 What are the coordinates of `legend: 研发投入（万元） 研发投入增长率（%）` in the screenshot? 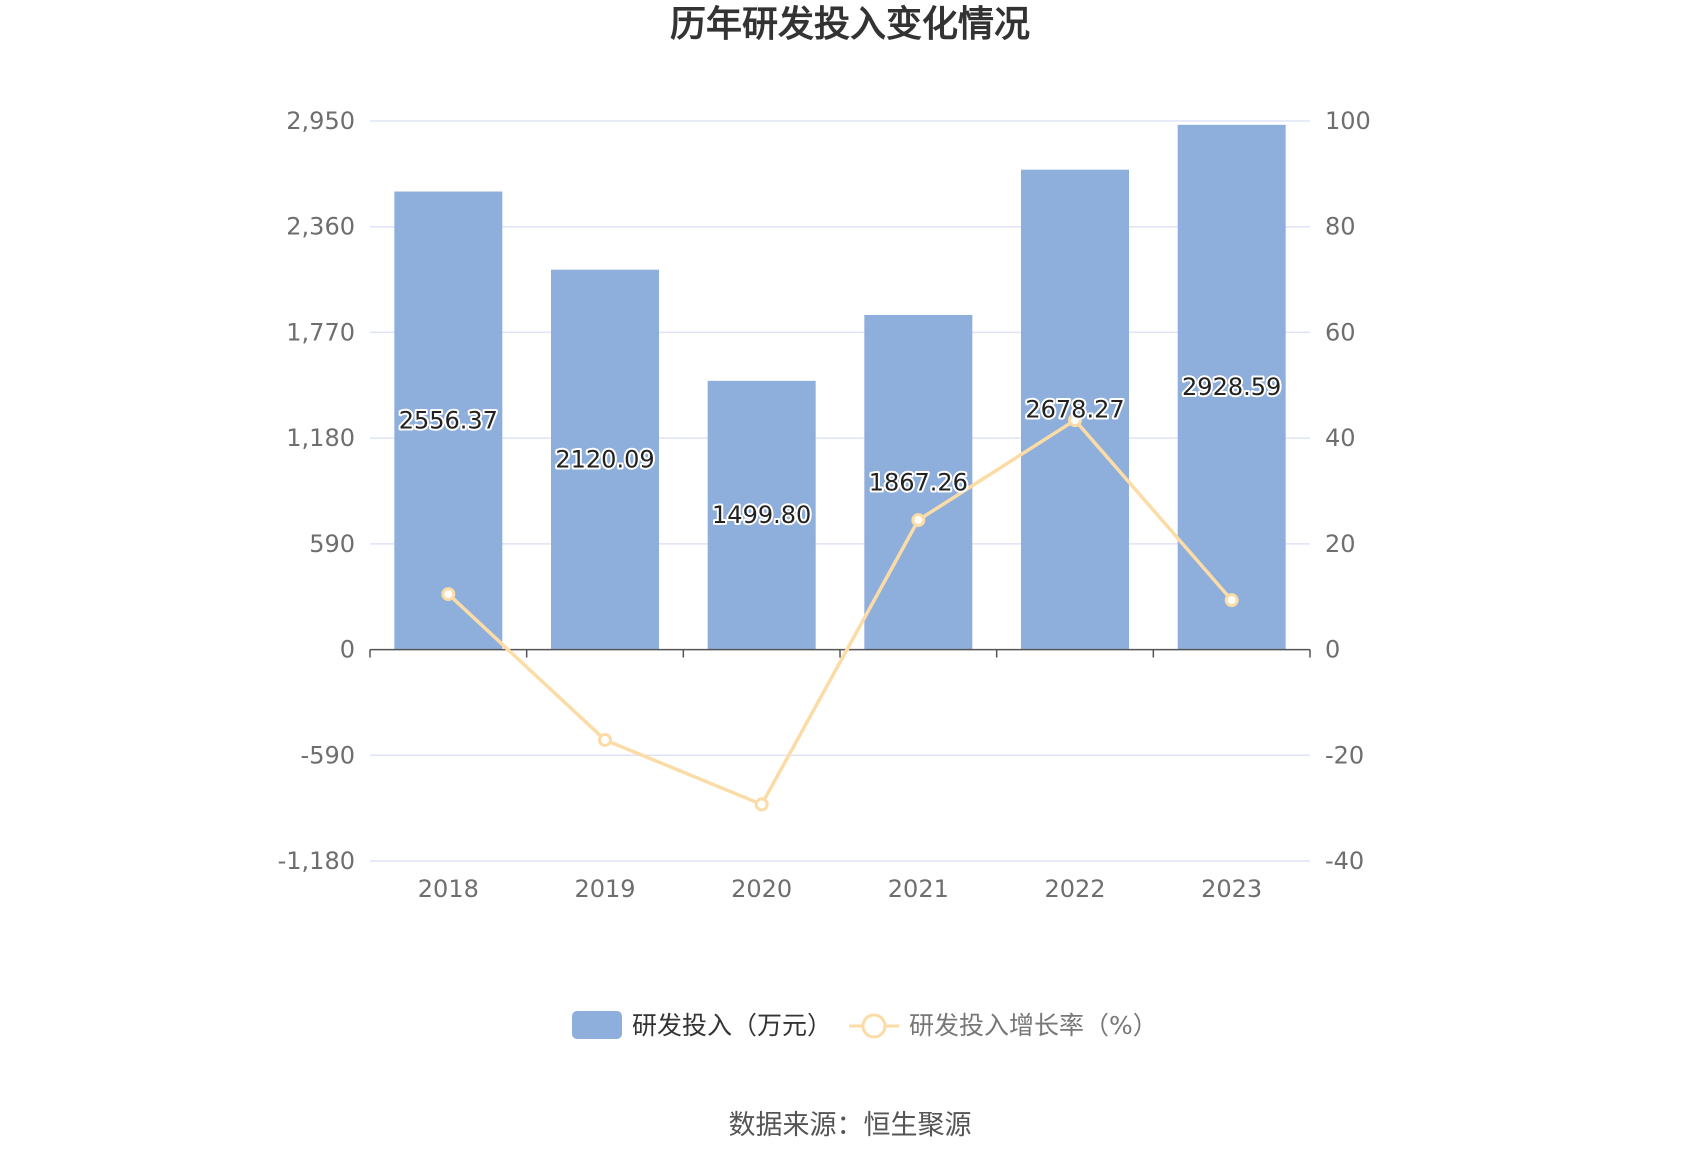 It's located at (865, 1025).